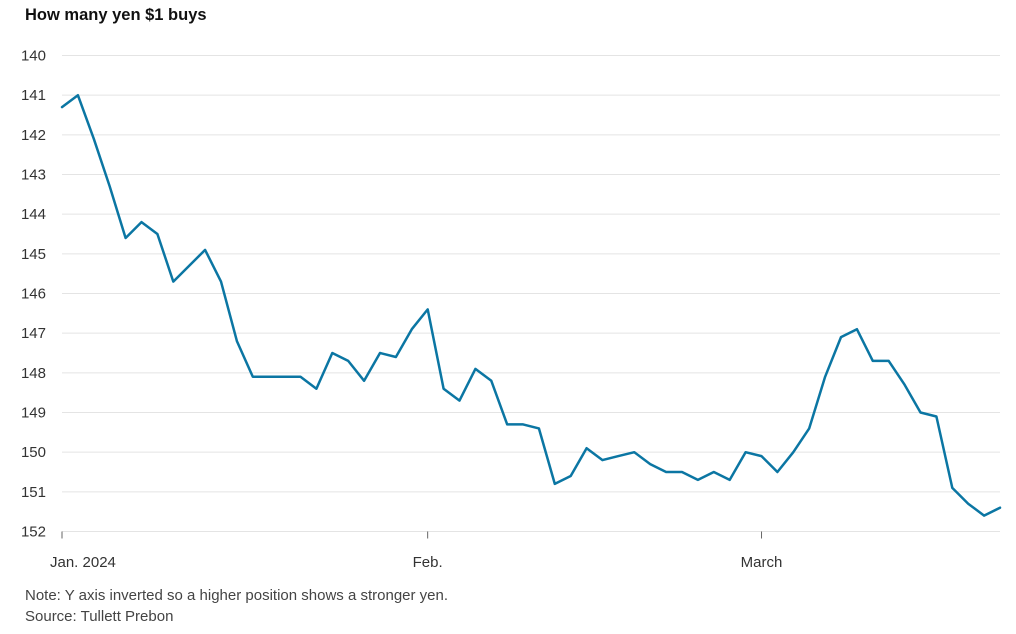  I want to click on y-axis-tick-label: 150, so click(33, 452).